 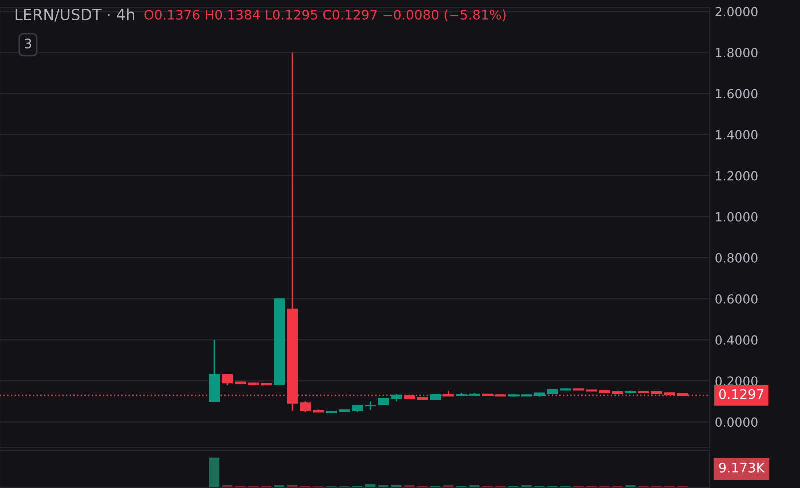 What do you see at coordinates (28, 43) in the screenshot?
I see `text: 3` at bounding box center [28, 43].